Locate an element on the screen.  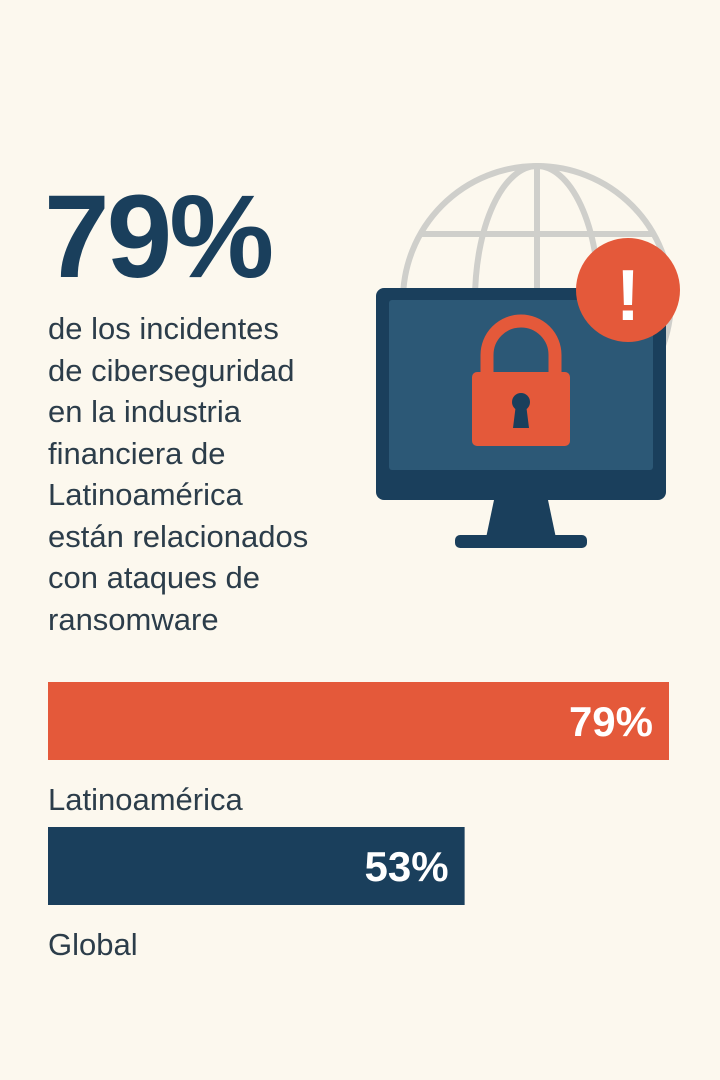
description-line: de ciberseguridad is located at coordinates (171, 370).